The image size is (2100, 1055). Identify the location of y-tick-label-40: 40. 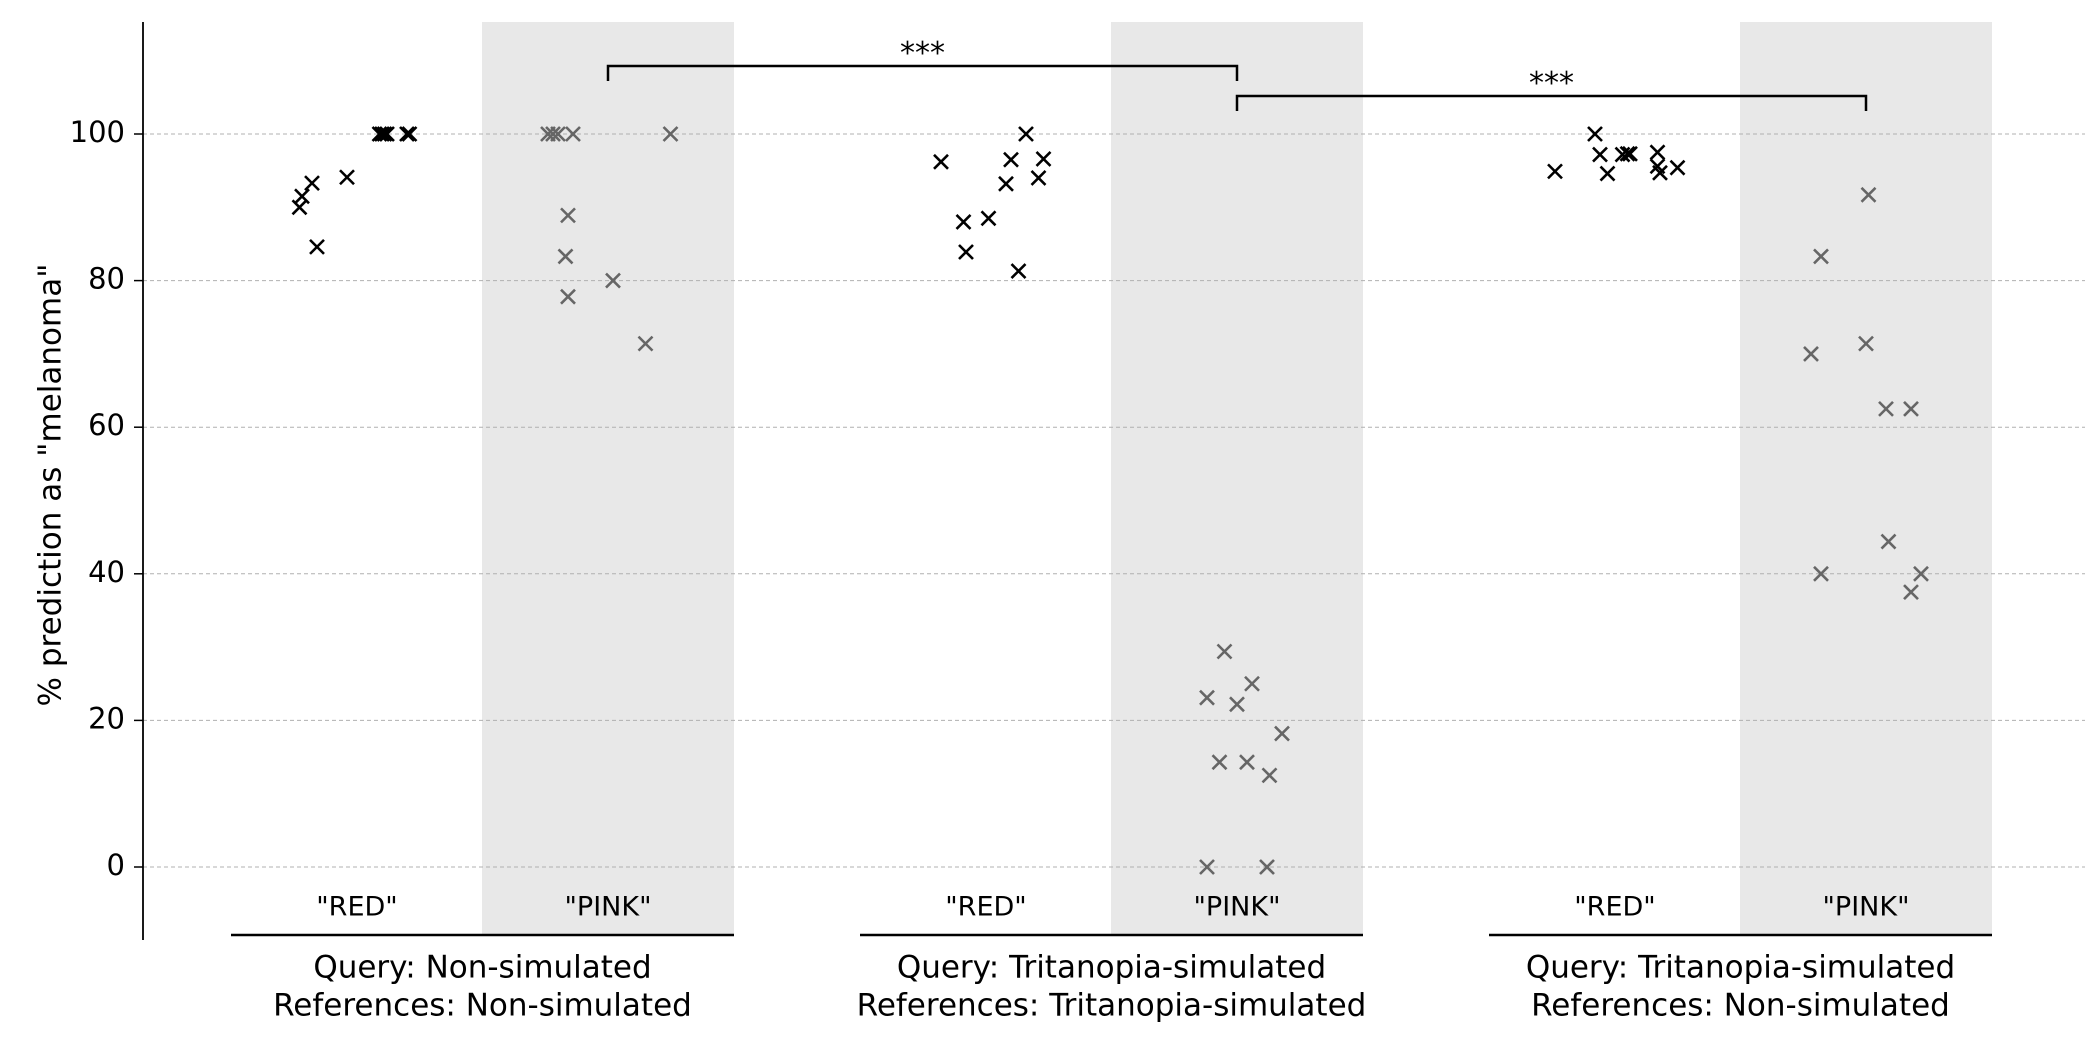
(106, 572).